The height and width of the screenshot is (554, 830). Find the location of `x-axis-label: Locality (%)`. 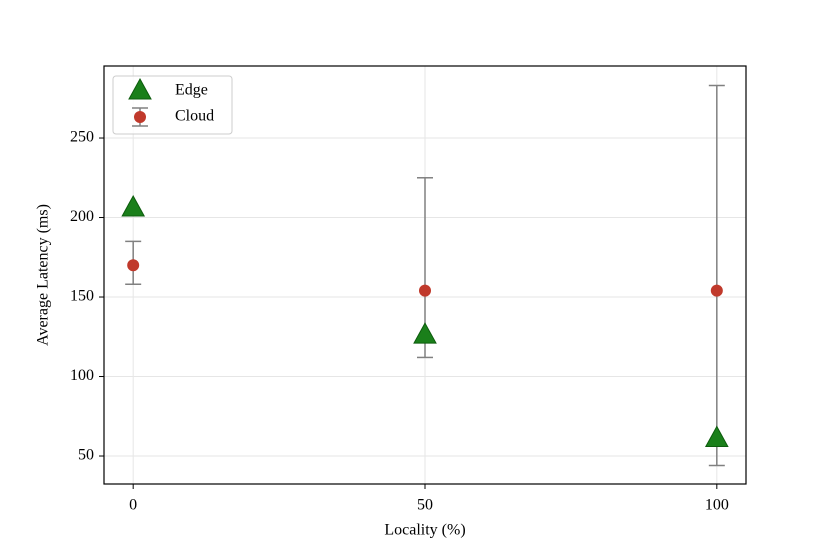

x-axis-label: Locality (%) is located at coordinates (424, 530).